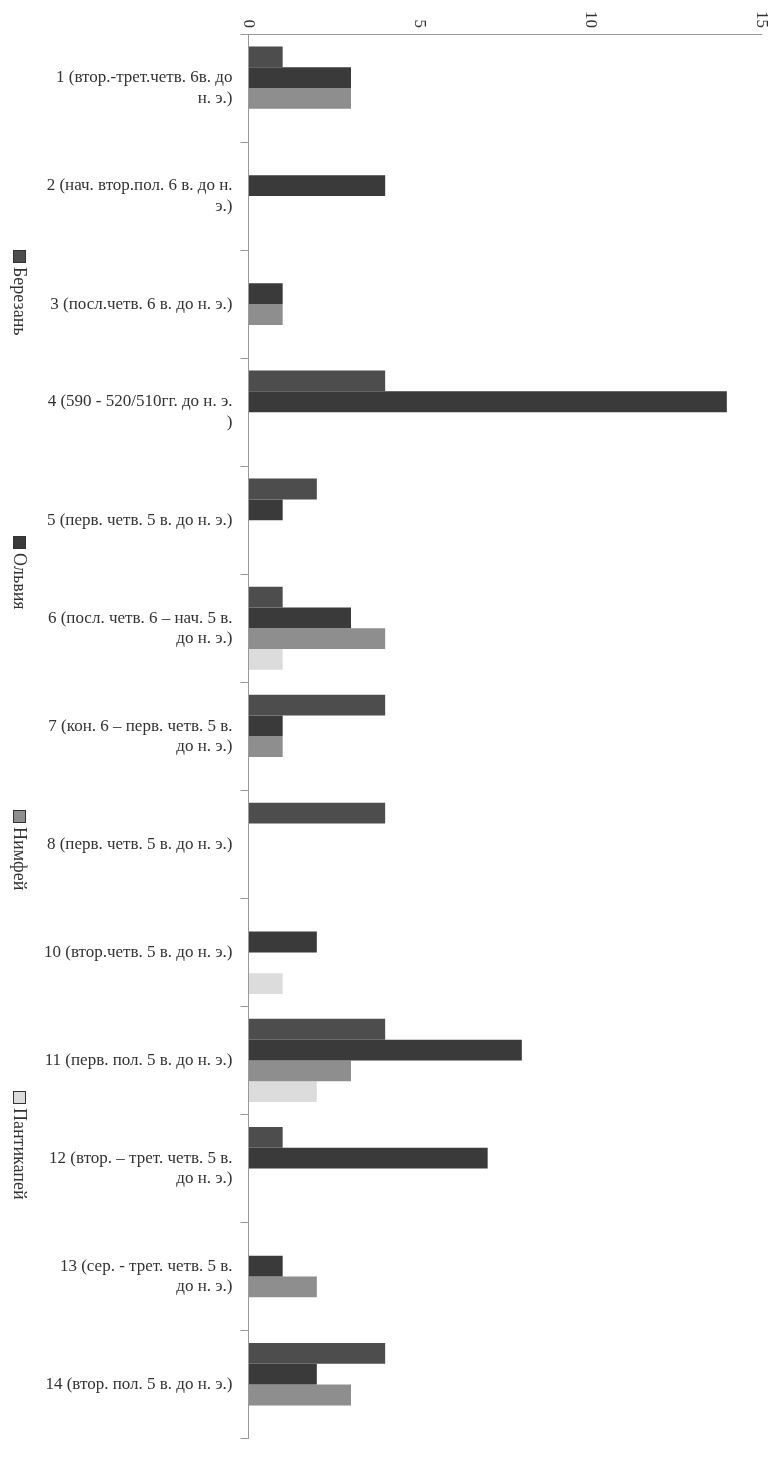 This screenshot has height=1467, width=773. Describe the element at coordinates (139, 195) in the screenshot. I see `y-tick-label: 2 (нач. втор.пол. 6 в. до н. э.)` at that location.